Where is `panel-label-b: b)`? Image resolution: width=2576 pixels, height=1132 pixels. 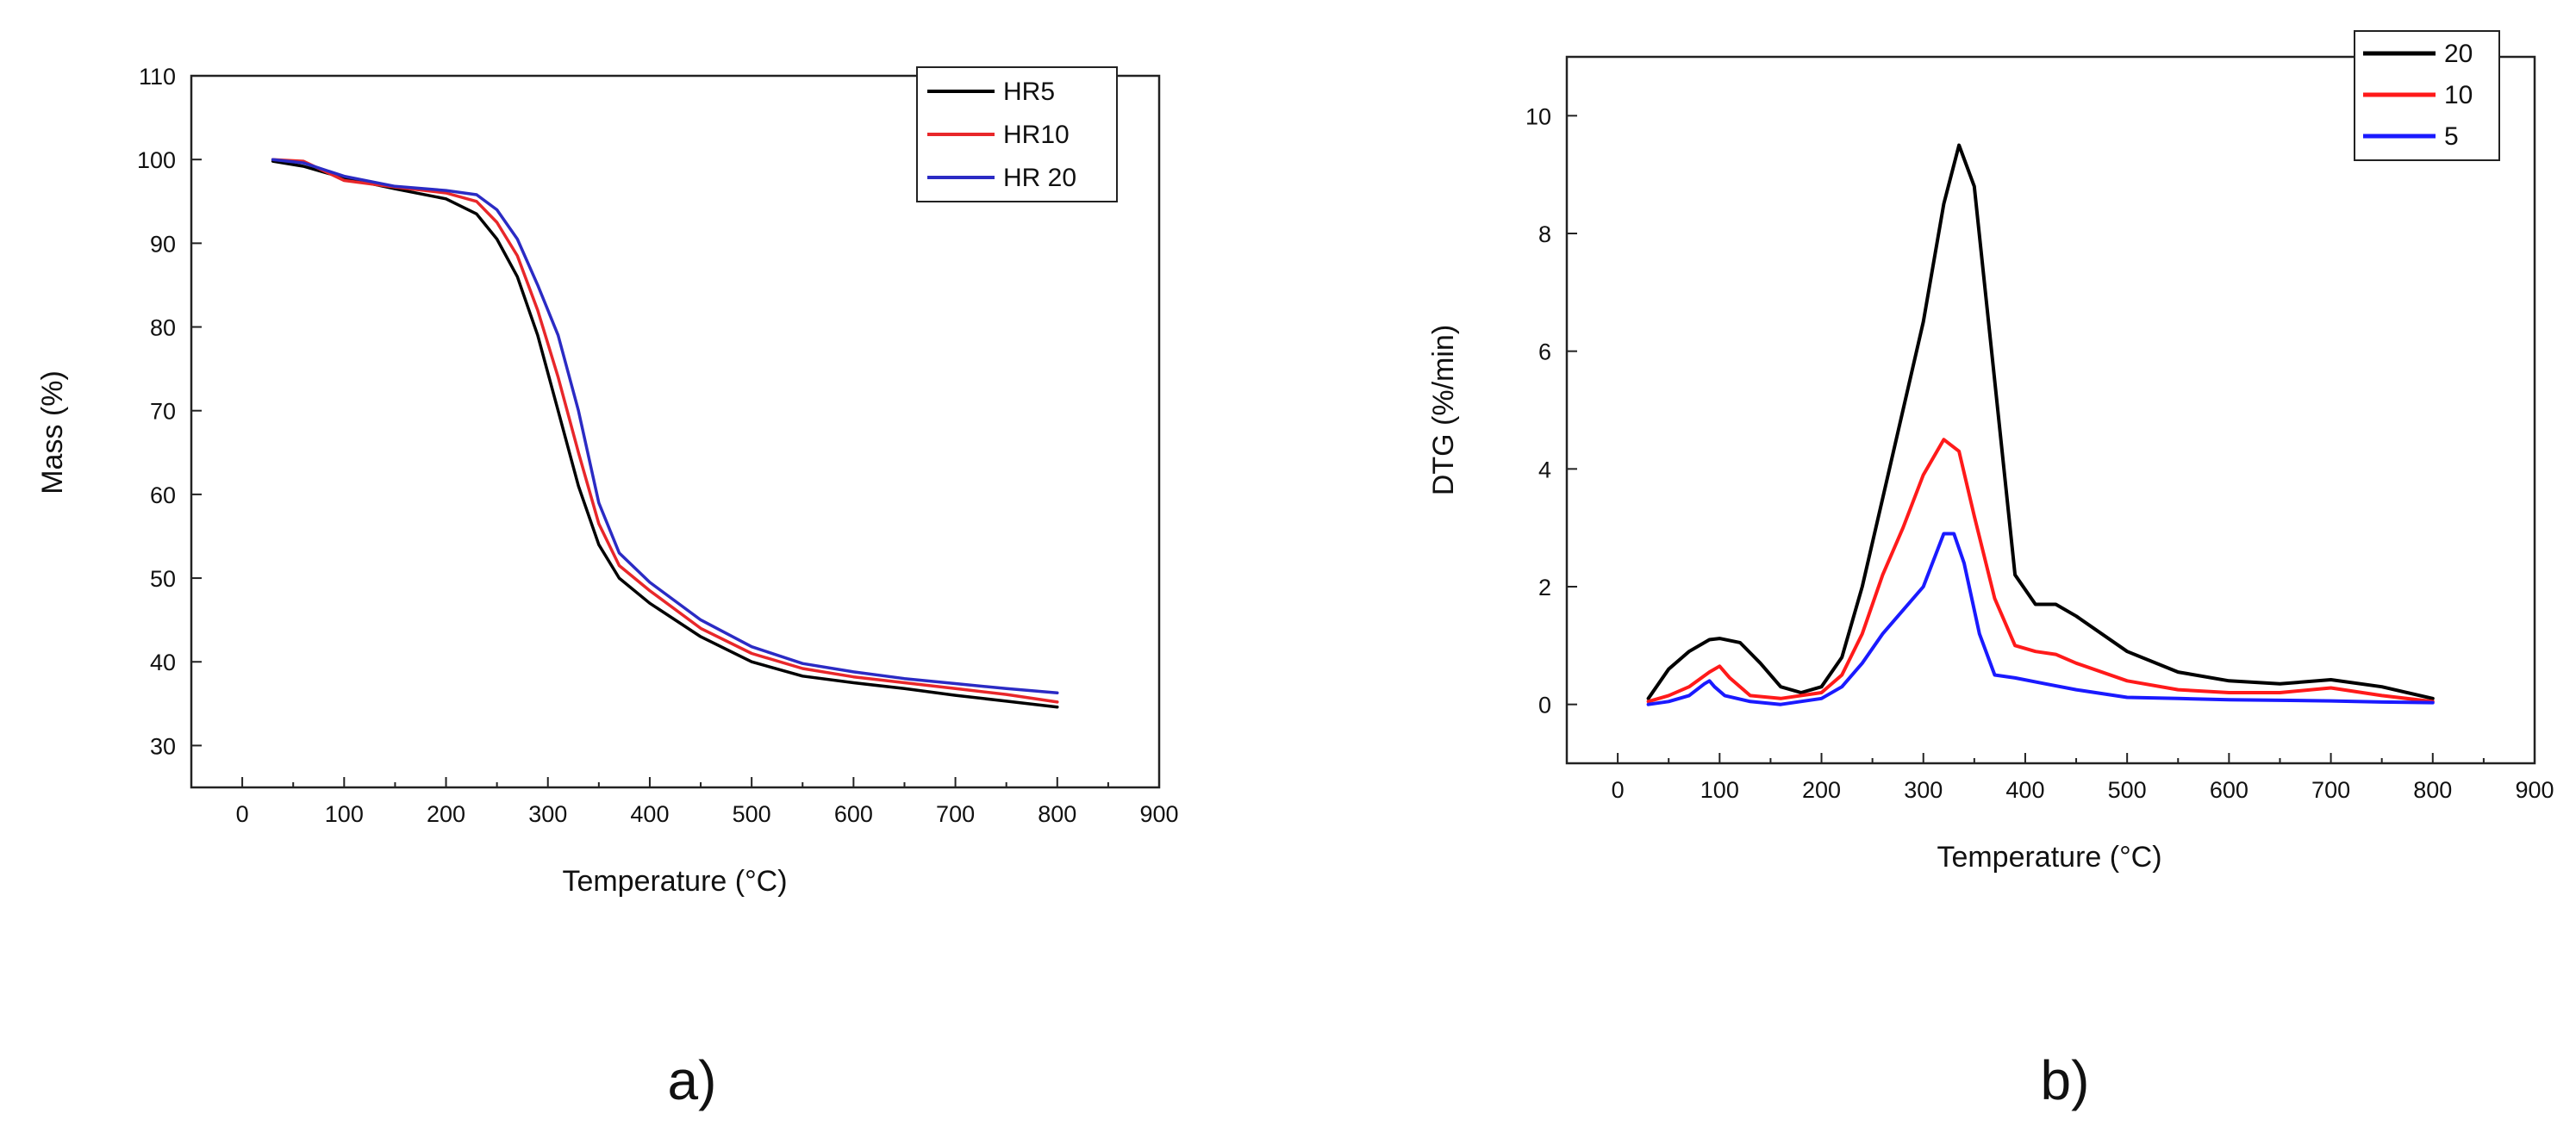 panel-label-b: b) is located at coordinates (2065, 1080).